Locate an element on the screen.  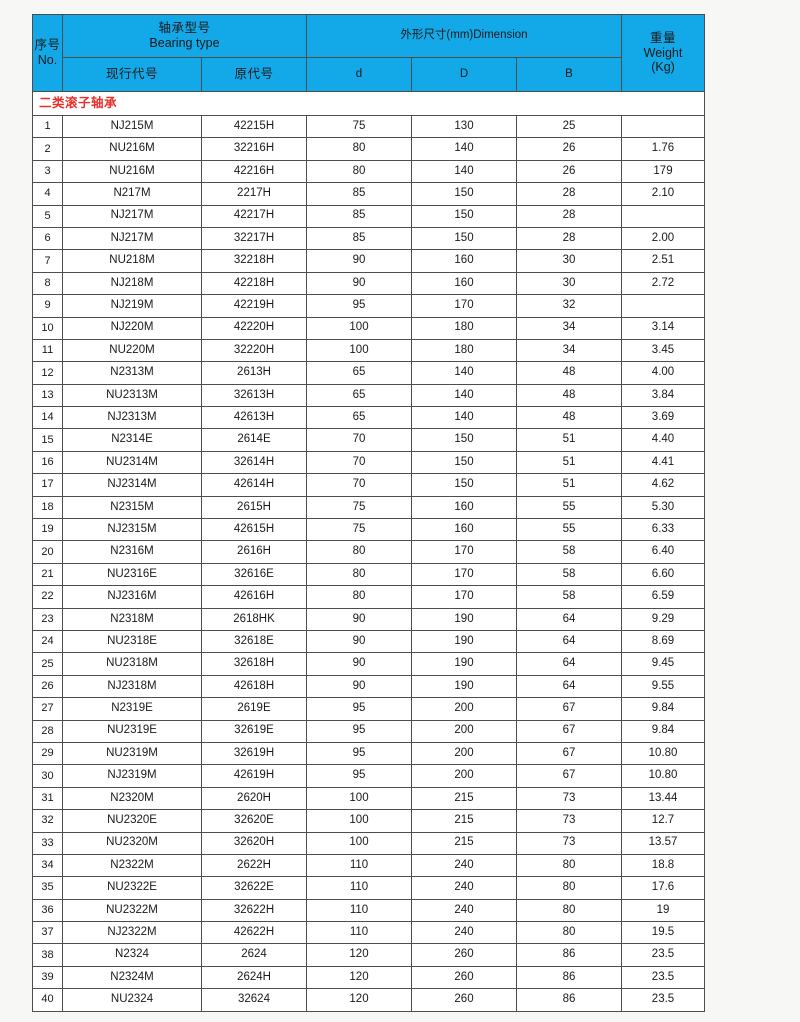
cell-old: 42618H is located at coordinates (254, 686).